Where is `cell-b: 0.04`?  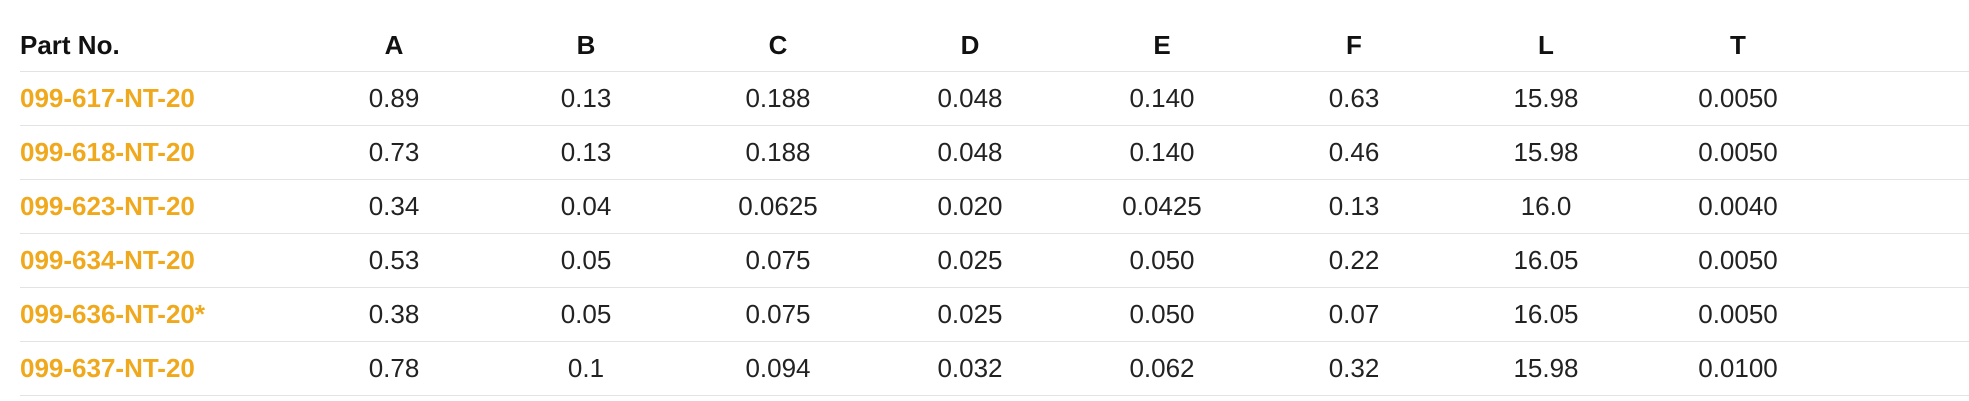 cell-b: 0.04 is located at coordinates (586, 206).